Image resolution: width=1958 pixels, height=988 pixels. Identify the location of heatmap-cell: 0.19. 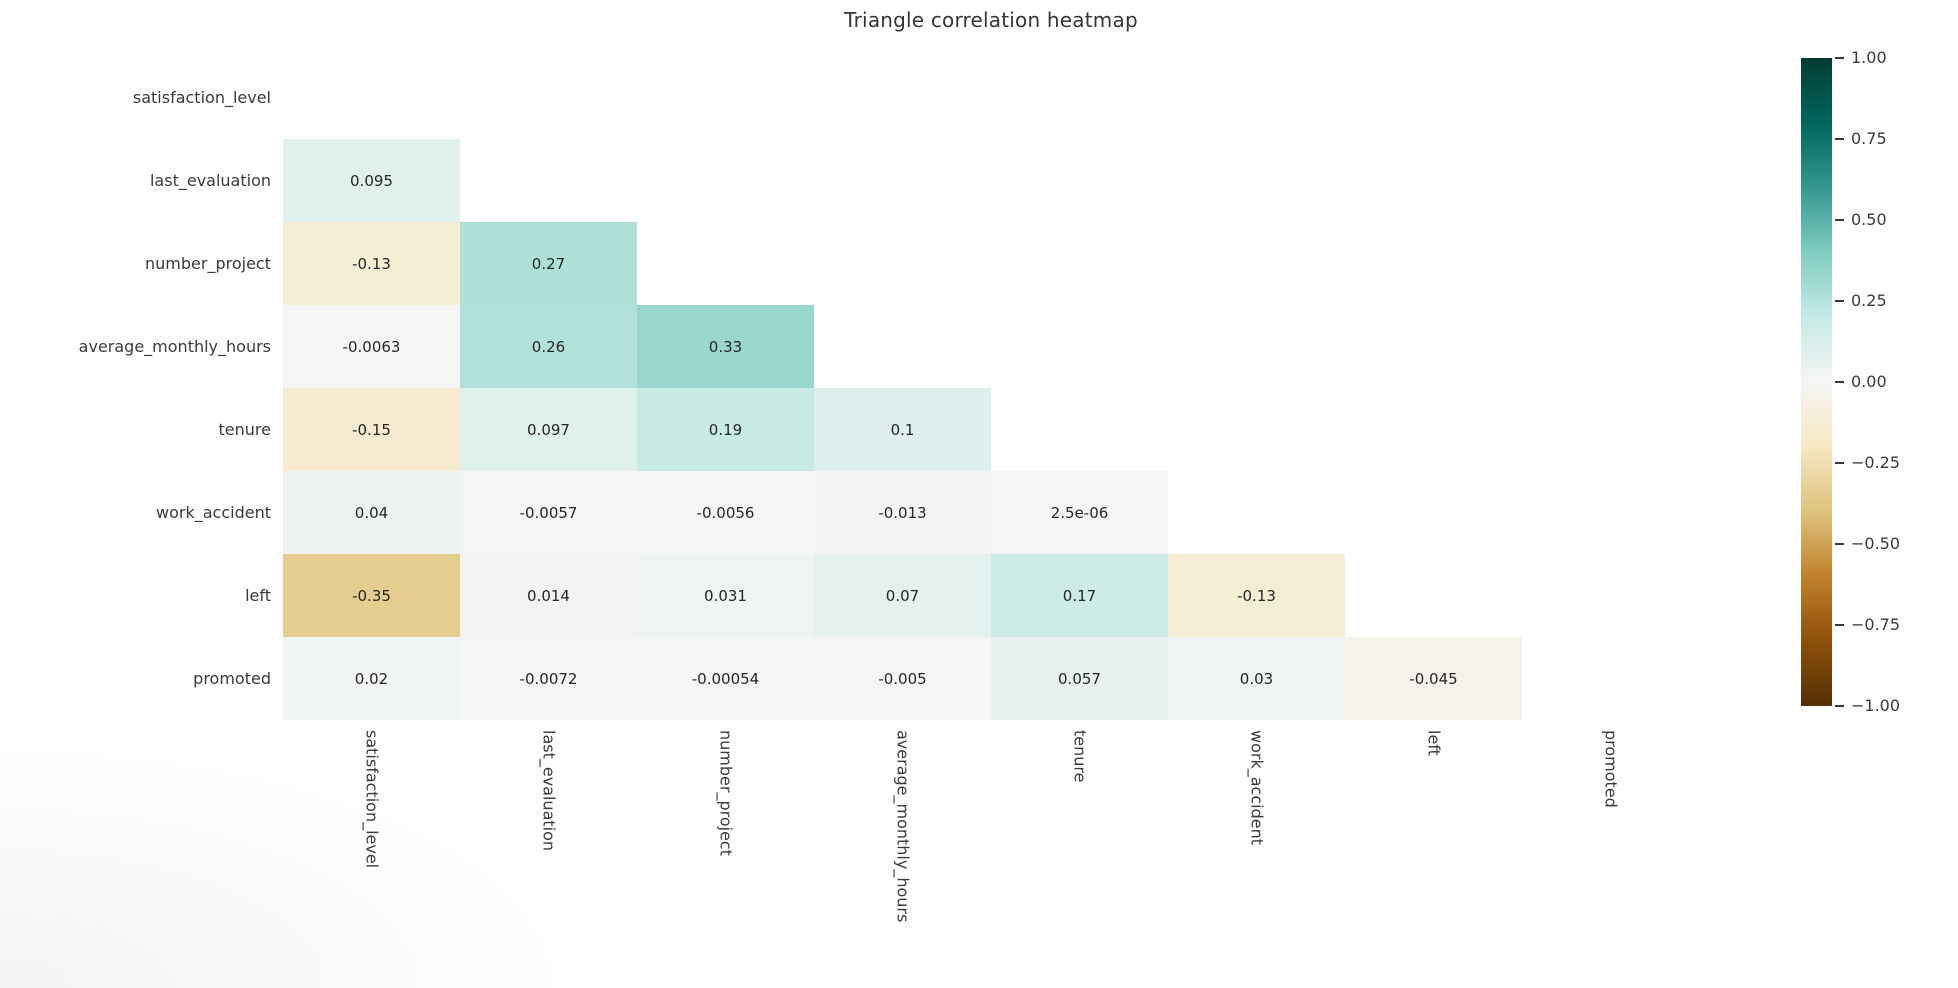
(725, 429).